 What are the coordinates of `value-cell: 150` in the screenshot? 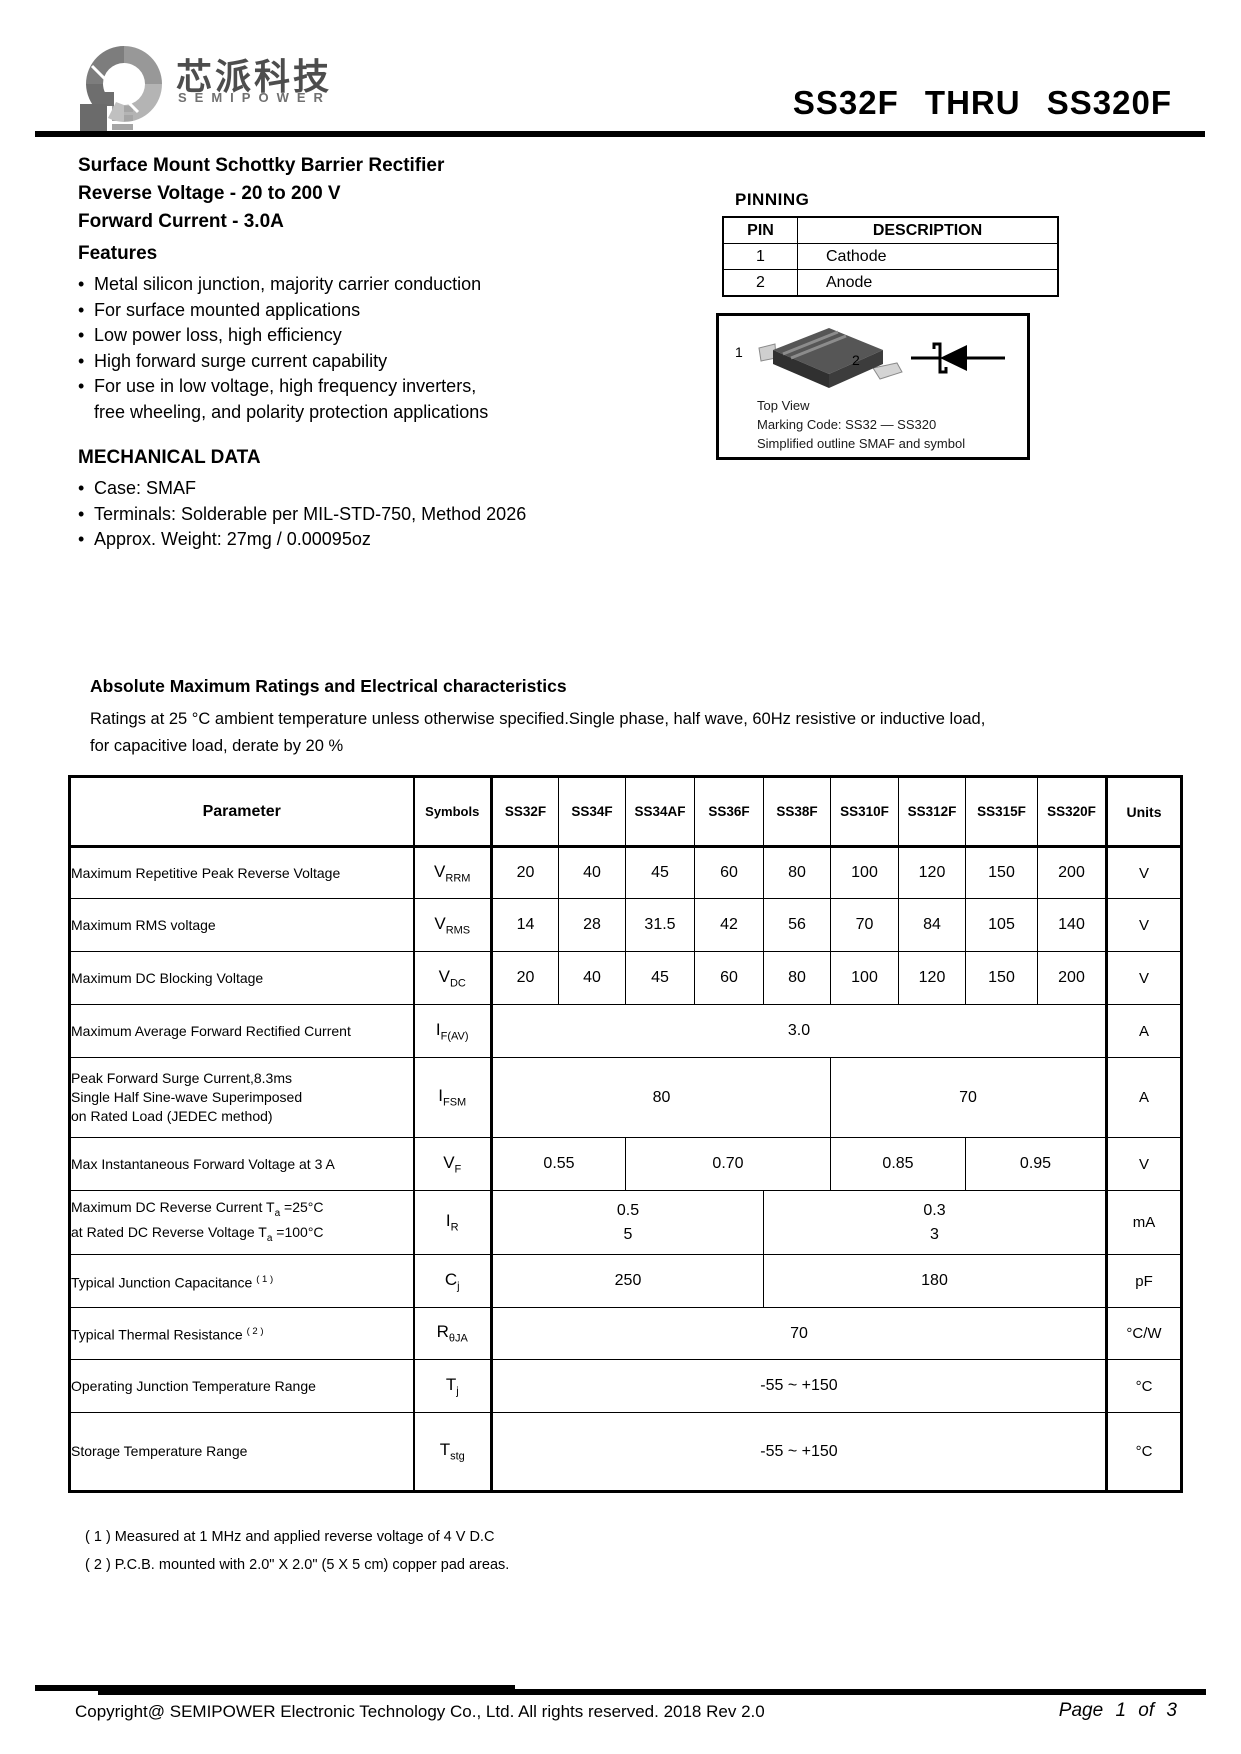 It's located at (1001, 978).